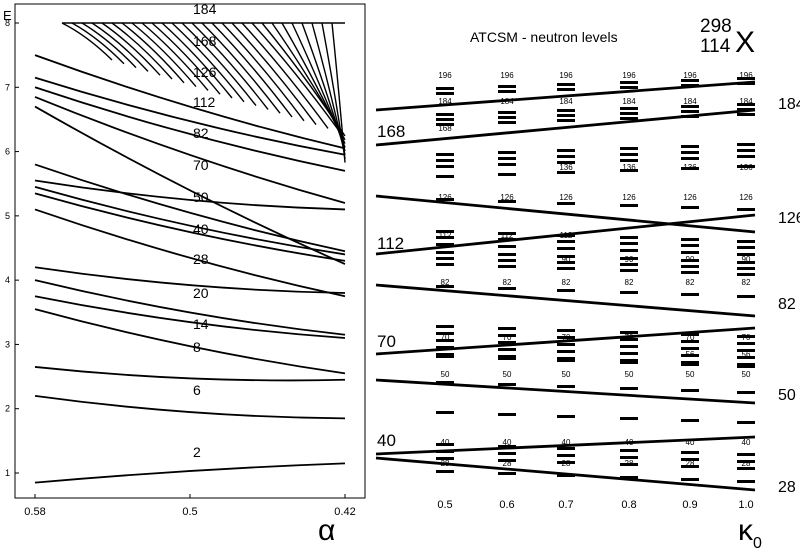 The width and height of the screenshot is (800, 550). I want to click on left-magic-label: 40, so click(386, 440).